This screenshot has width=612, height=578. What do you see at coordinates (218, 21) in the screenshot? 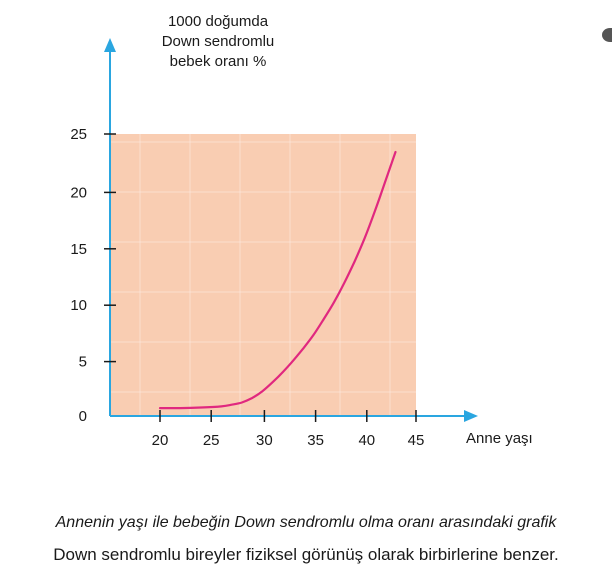
I see `y-axis-label-line-1: 1000 doğumda` at bounding box center [218, 21].